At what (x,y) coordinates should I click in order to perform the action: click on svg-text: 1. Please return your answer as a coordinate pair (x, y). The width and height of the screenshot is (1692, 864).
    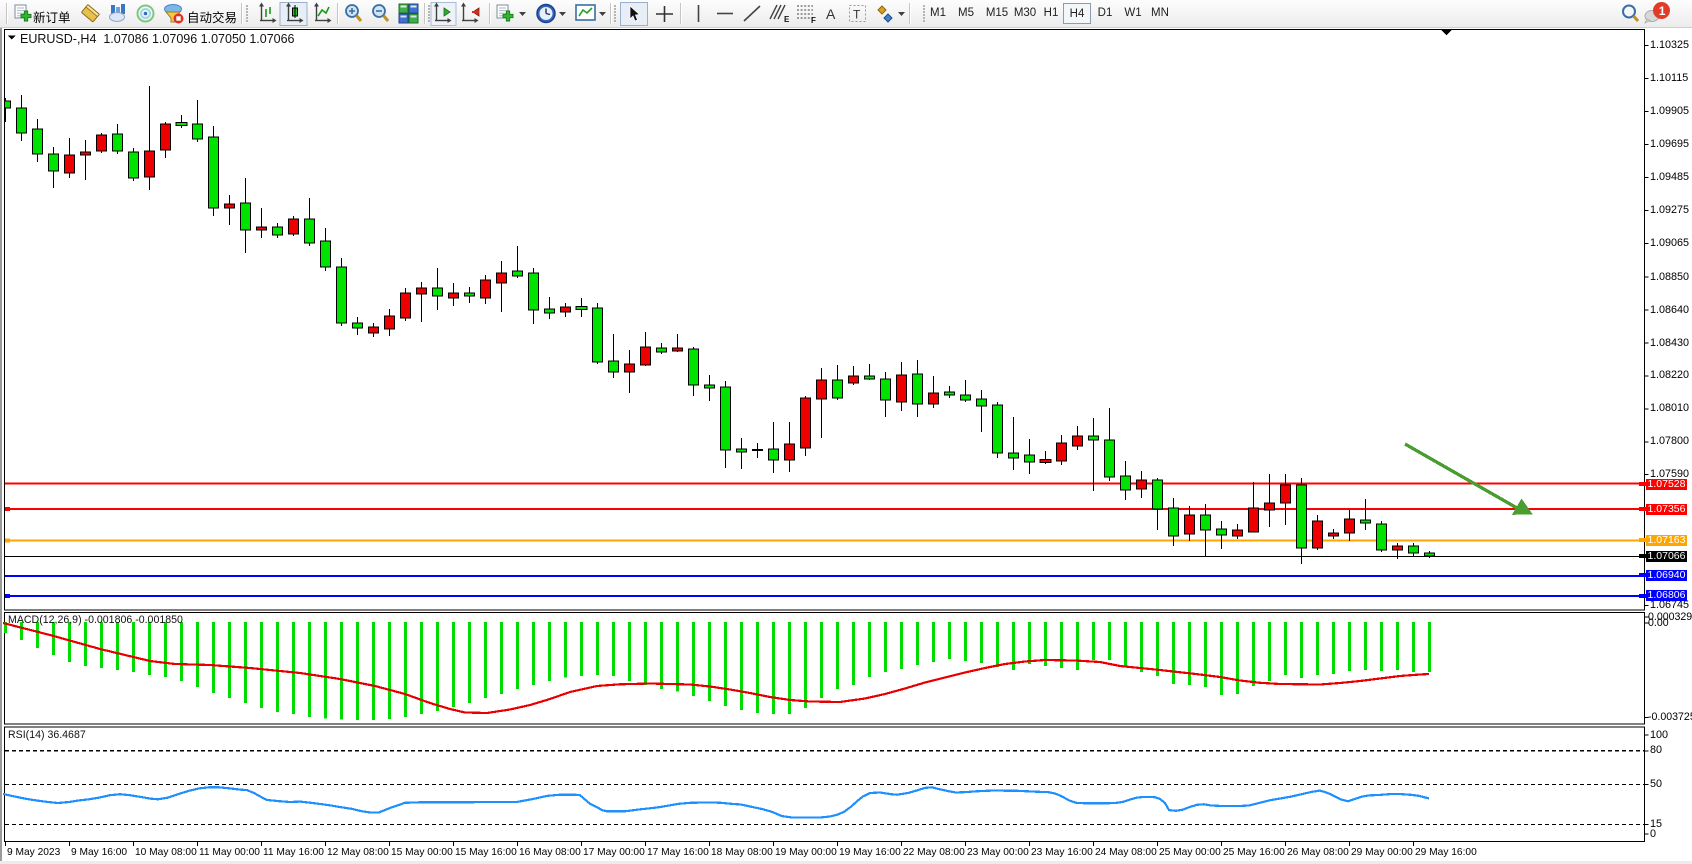
    Looking at the image, I should click on (1662, 11).